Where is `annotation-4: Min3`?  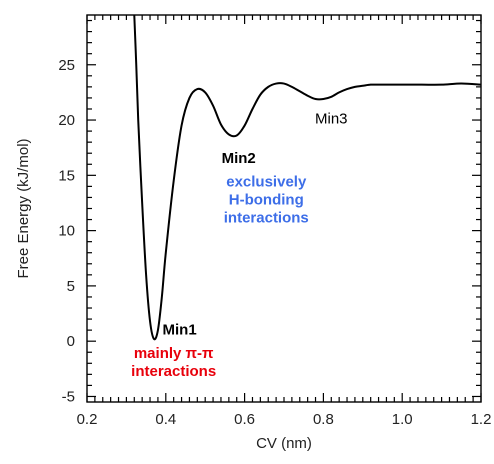 annotation-4: Min3 is located at coordinates (331, 118).